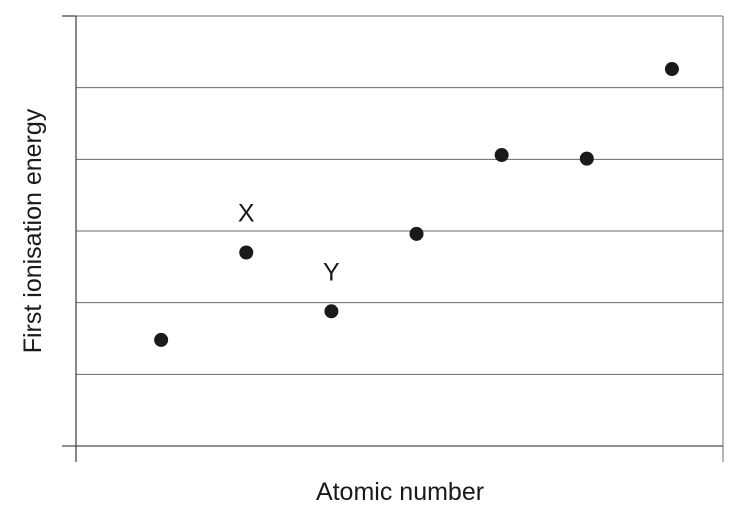 This screenshot has height=526, width=739. I want to click on x-axis-title: Atomic number, so click(400, 492).